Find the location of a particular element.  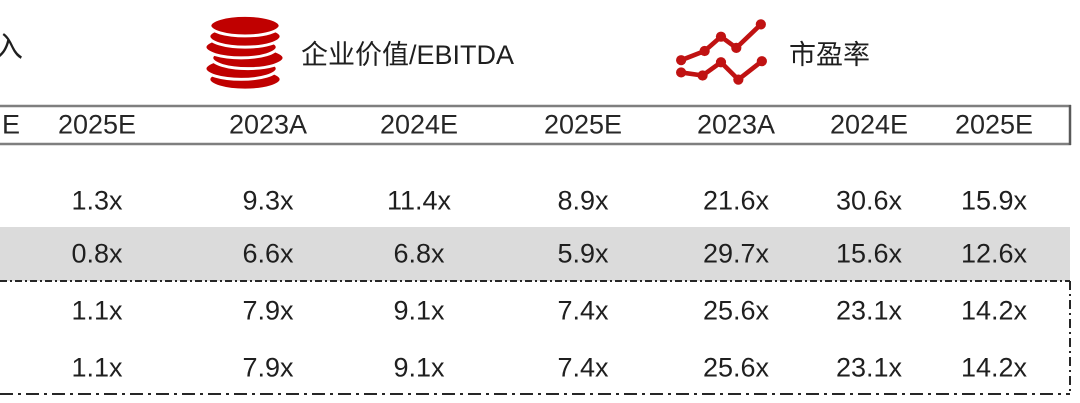

legend-revenue-partial-label: 入 is located at coordinates (12, 48).